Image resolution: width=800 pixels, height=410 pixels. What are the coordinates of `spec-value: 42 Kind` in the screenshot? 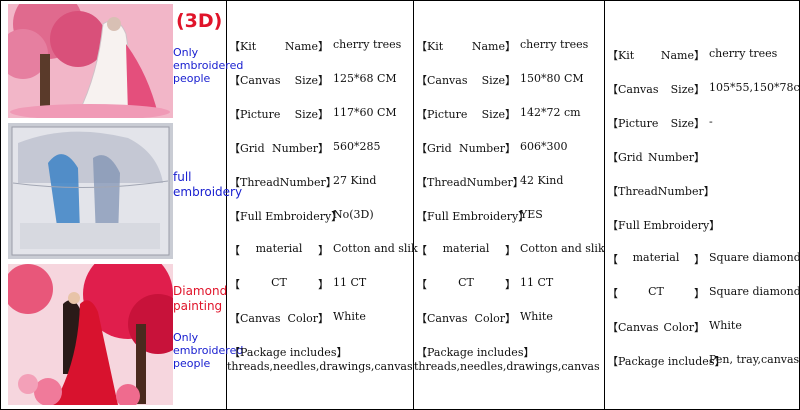 It's located at (542, 180).